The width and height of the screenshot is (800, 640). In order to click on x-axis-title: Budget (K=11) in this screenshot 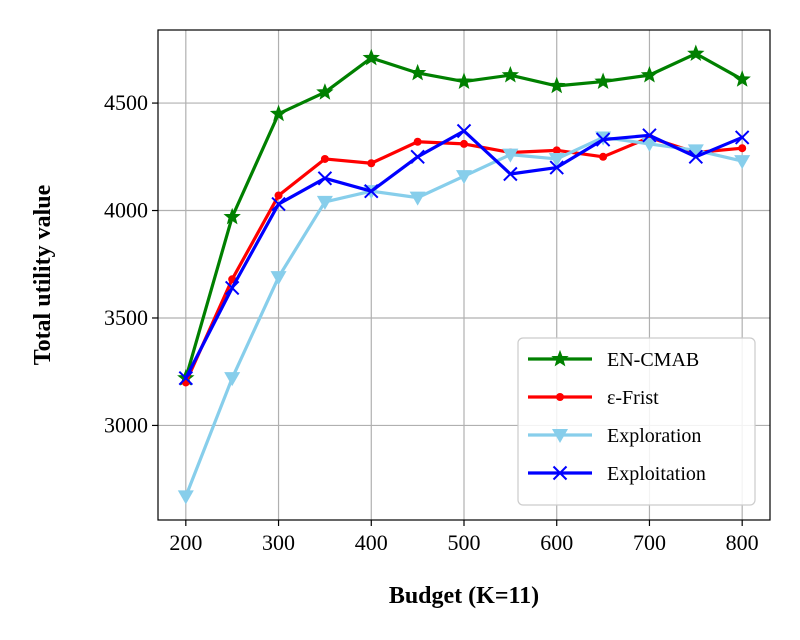, I will do `click(464, 596)`.